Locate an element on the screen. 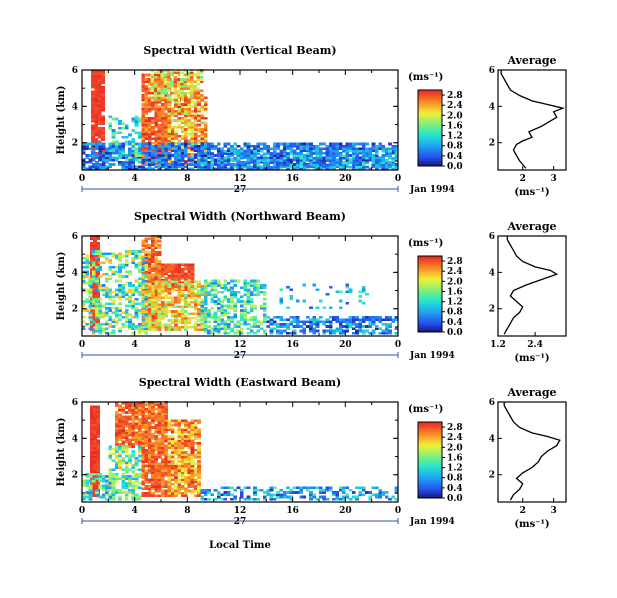 The width and height of the screenshot is (617, 598). colorbar-tick-label: 0.0 is located at coordinates (455, 167).